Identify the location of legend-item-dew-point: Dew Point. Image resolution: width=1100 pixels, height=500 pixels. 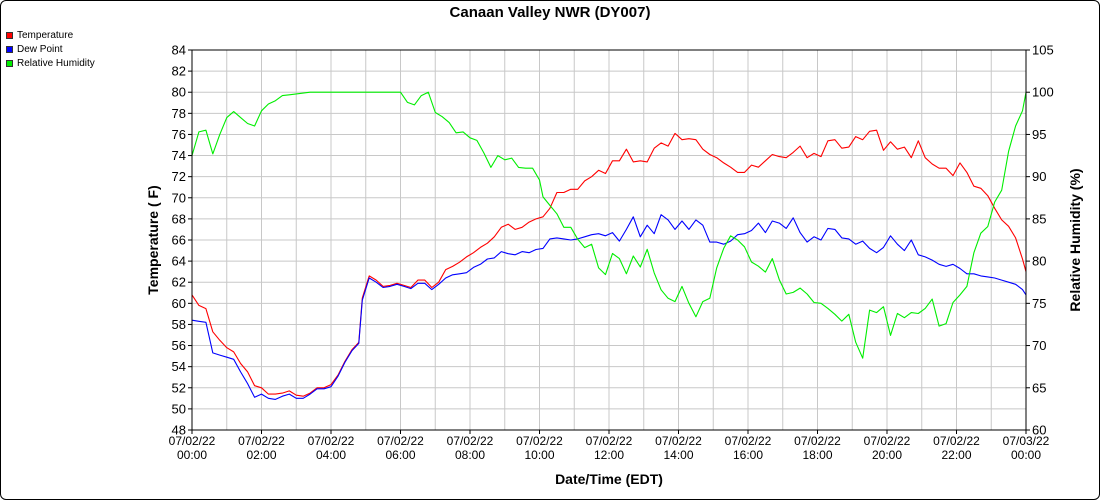
(50, 49).